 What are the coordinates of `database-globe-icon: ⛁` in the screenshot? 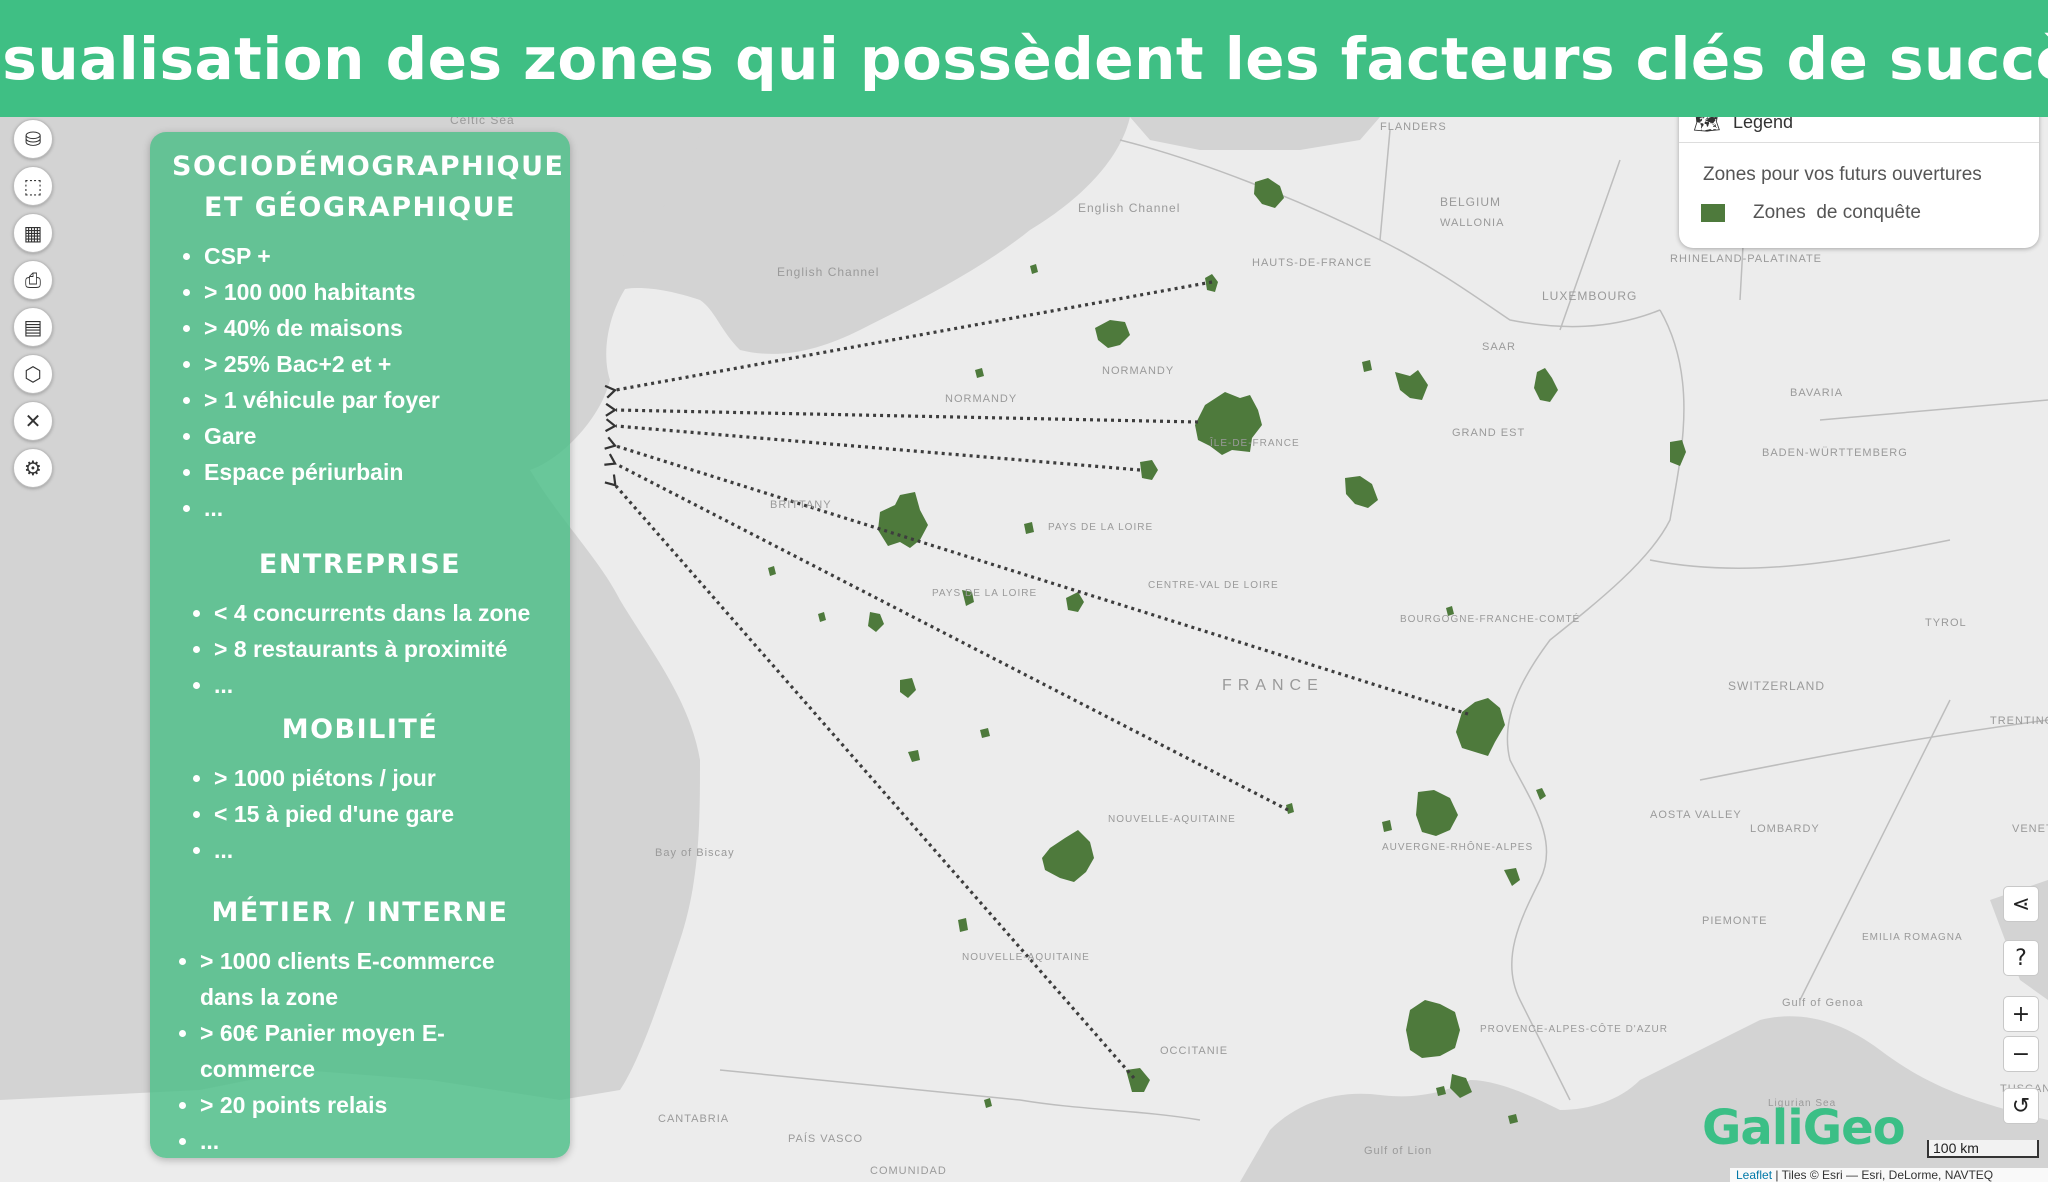 It's located at (33, 139).